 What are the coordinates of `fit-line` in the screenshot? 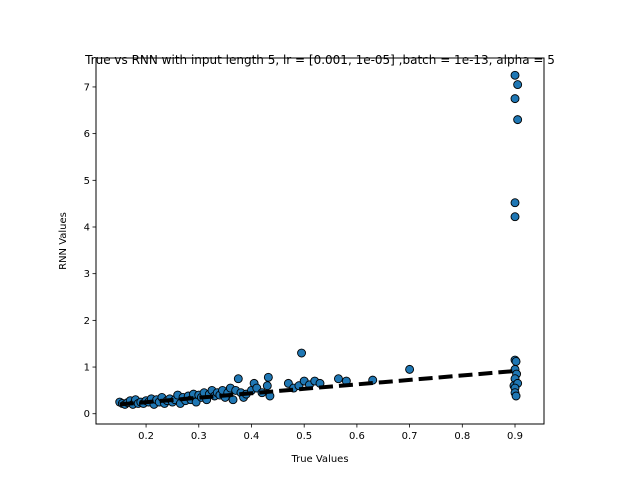 It's located at (318, 387).